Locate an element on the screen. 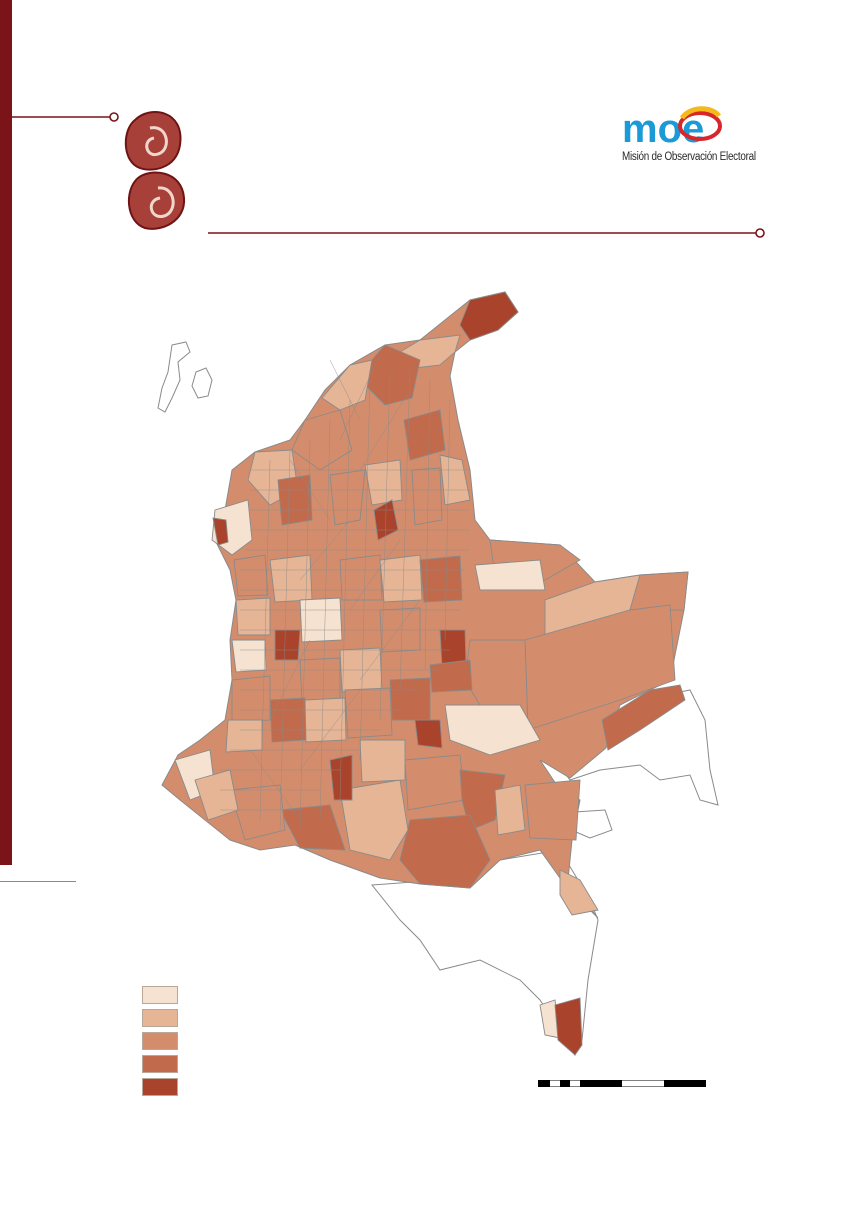 The width and height of the screenshot is (851, 1212). left-accent-bar is located at coordinates (6, 432).